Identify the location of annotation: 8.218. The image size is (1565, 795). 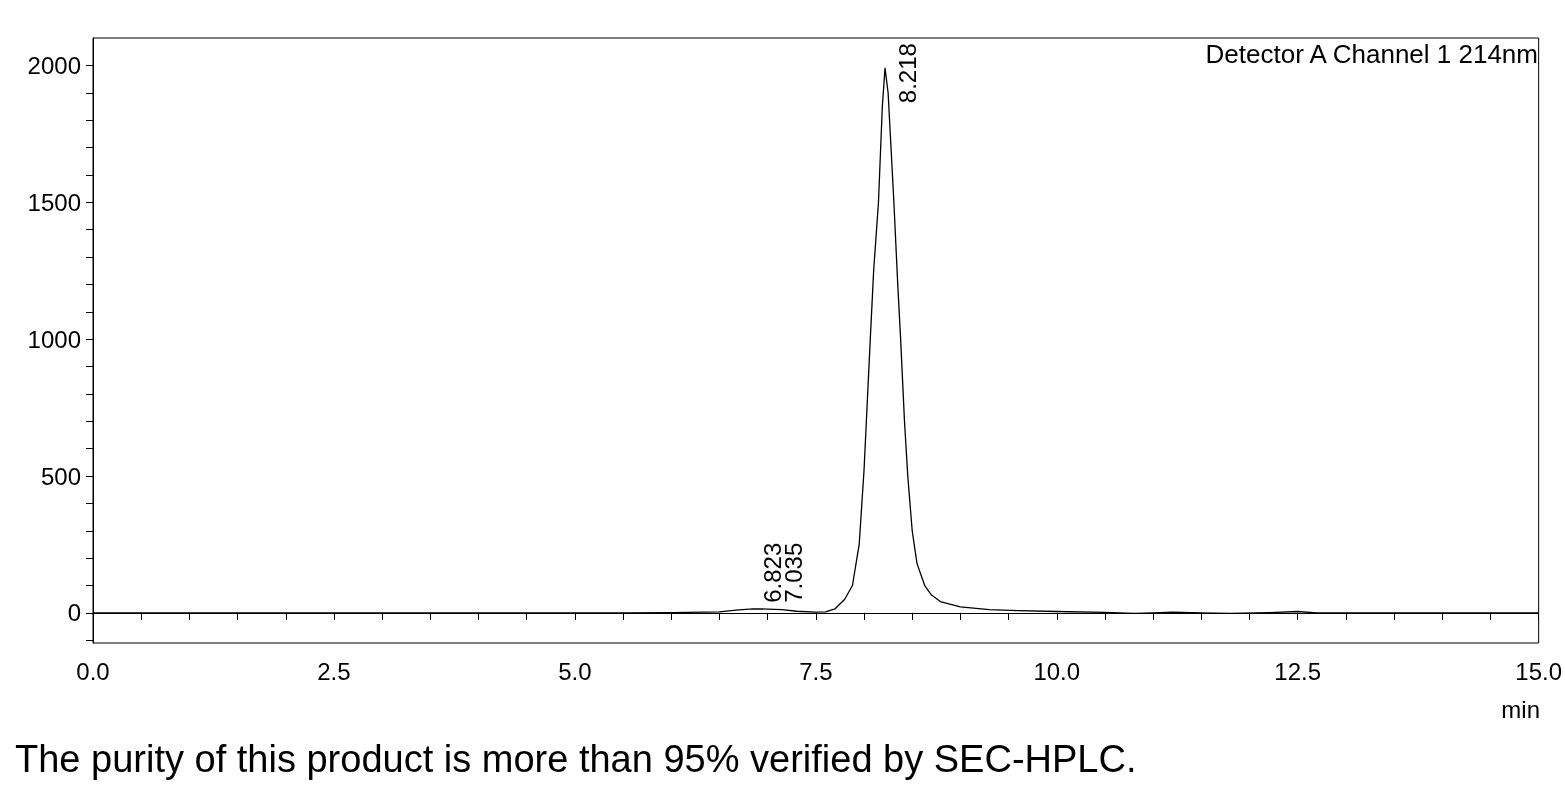
(907, 73).